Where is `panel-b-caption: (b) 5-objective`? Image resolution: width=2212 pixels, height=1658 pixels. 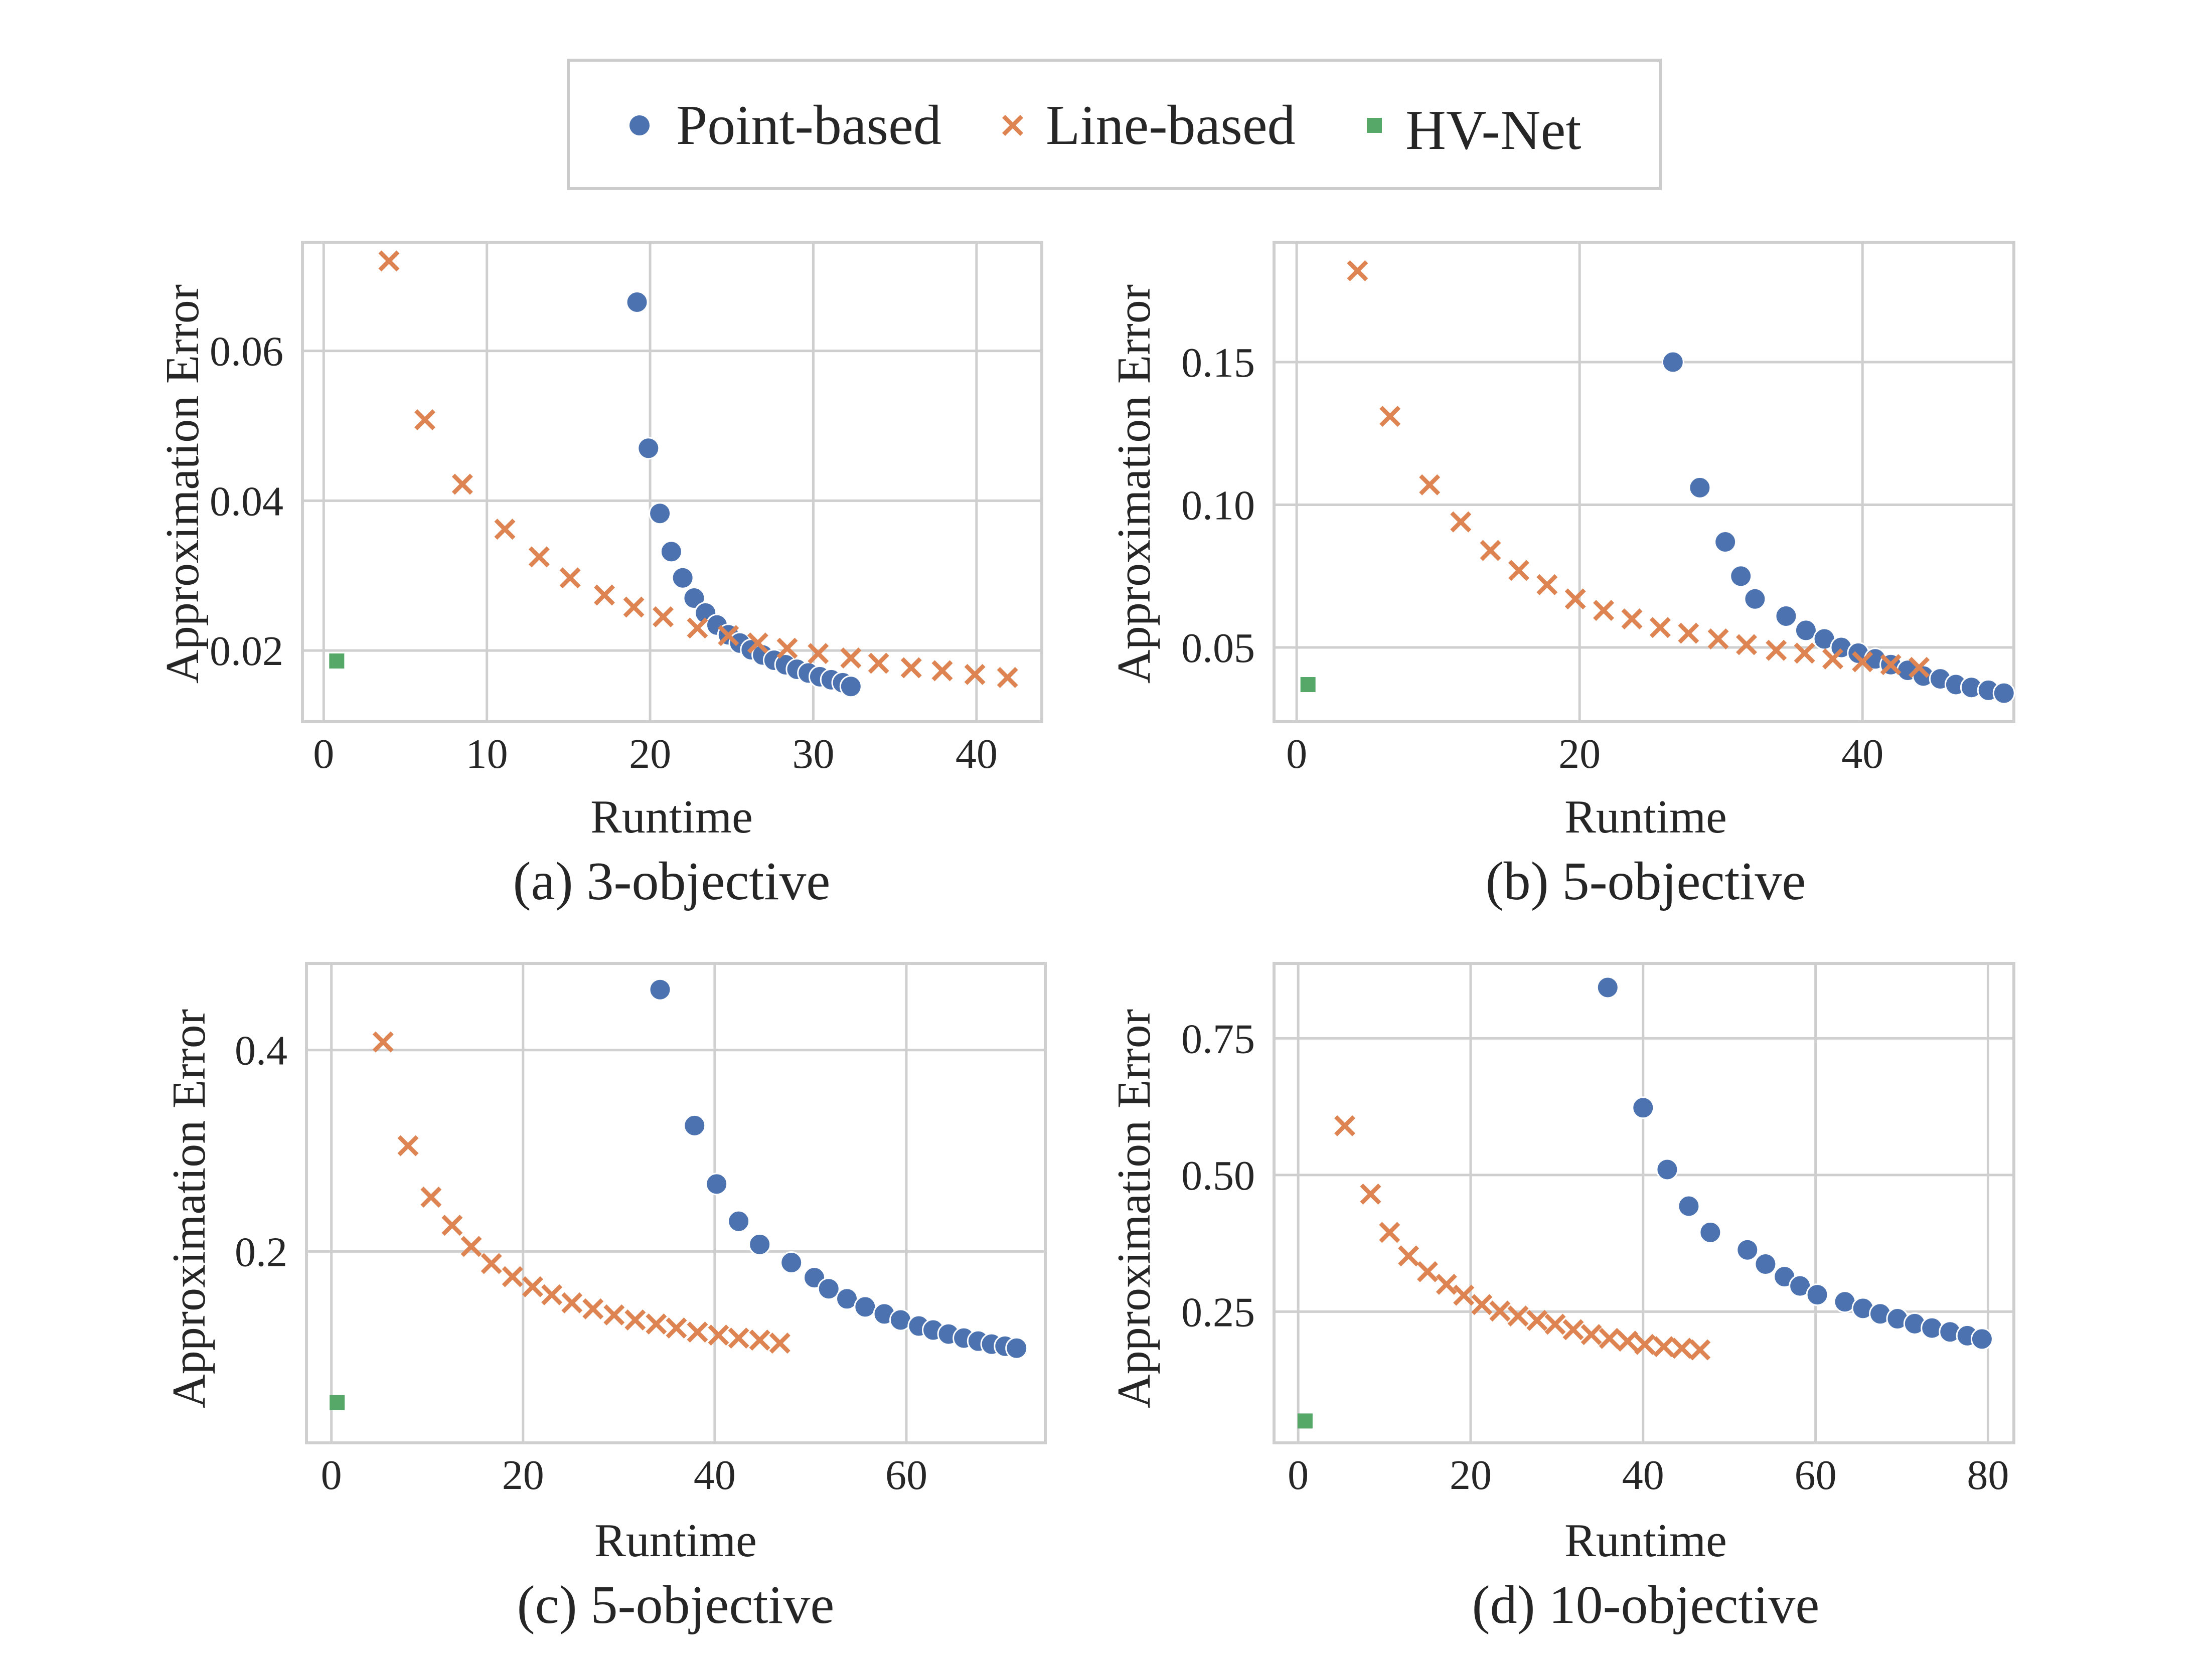 panel-b-caption: (b) 5-objective is located at coordinates (1646, 881).